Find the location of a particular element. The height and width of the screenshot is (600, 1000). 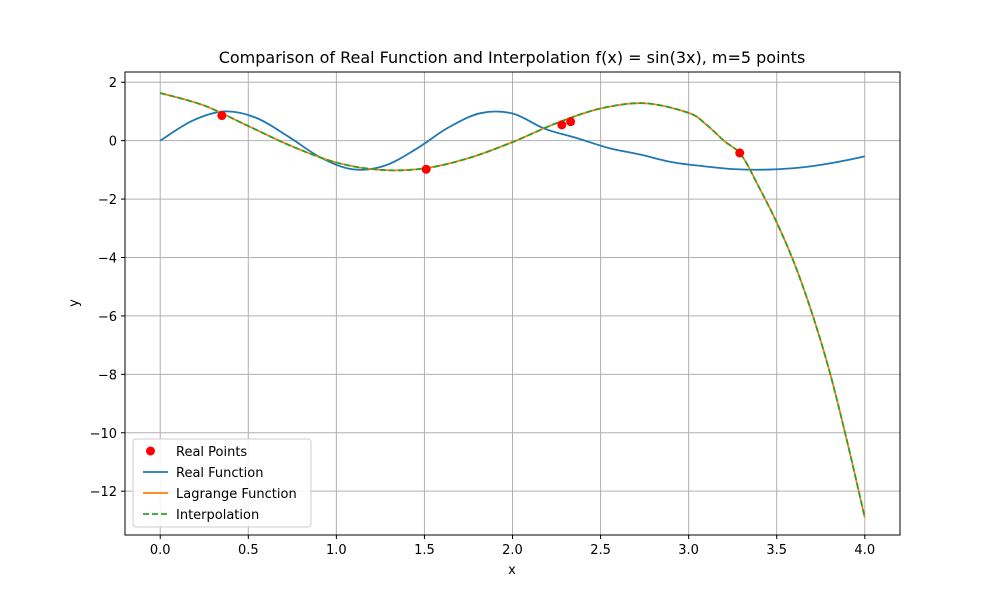

x-tick-label: 4.0 is located at coordinates (864, 550).